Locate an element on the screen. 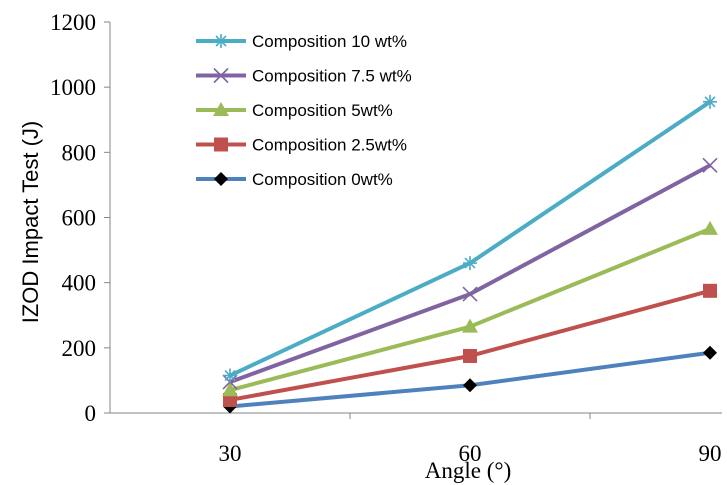  legend-label: Composition 0wt% is located at coordinates (322, 179).